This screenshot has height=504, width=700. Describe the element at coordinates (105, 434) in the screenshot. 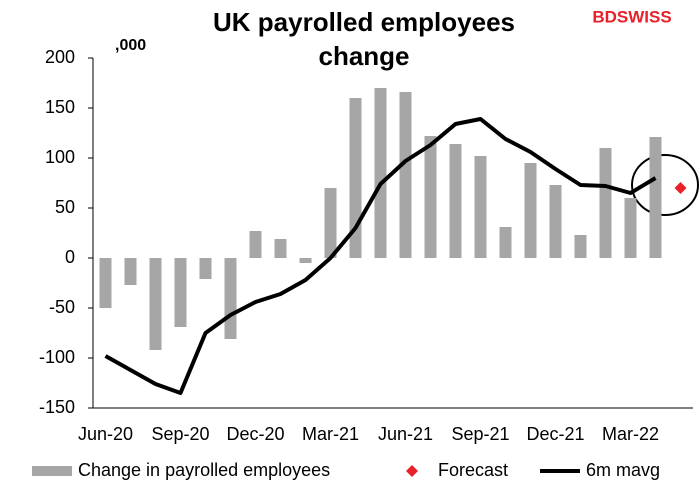

I see `x-tick-label: Jun-20` at that location.